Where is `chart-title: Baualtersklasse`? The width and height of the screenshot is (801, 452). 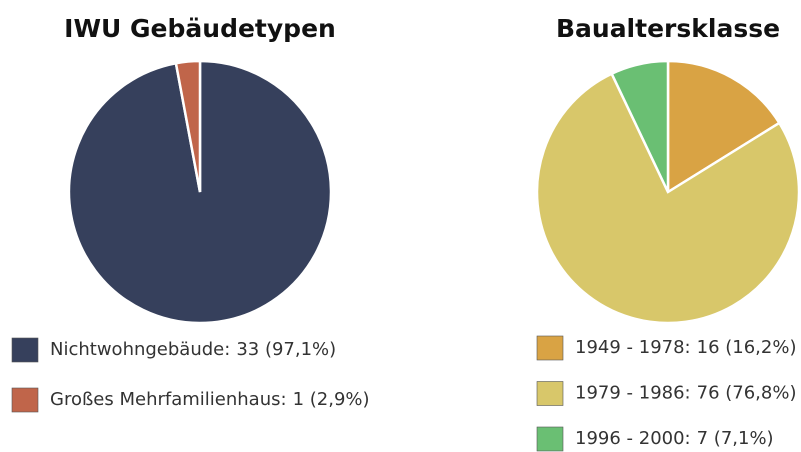
chart-title: Baualtersklasse is located at coordinates (668, 28).